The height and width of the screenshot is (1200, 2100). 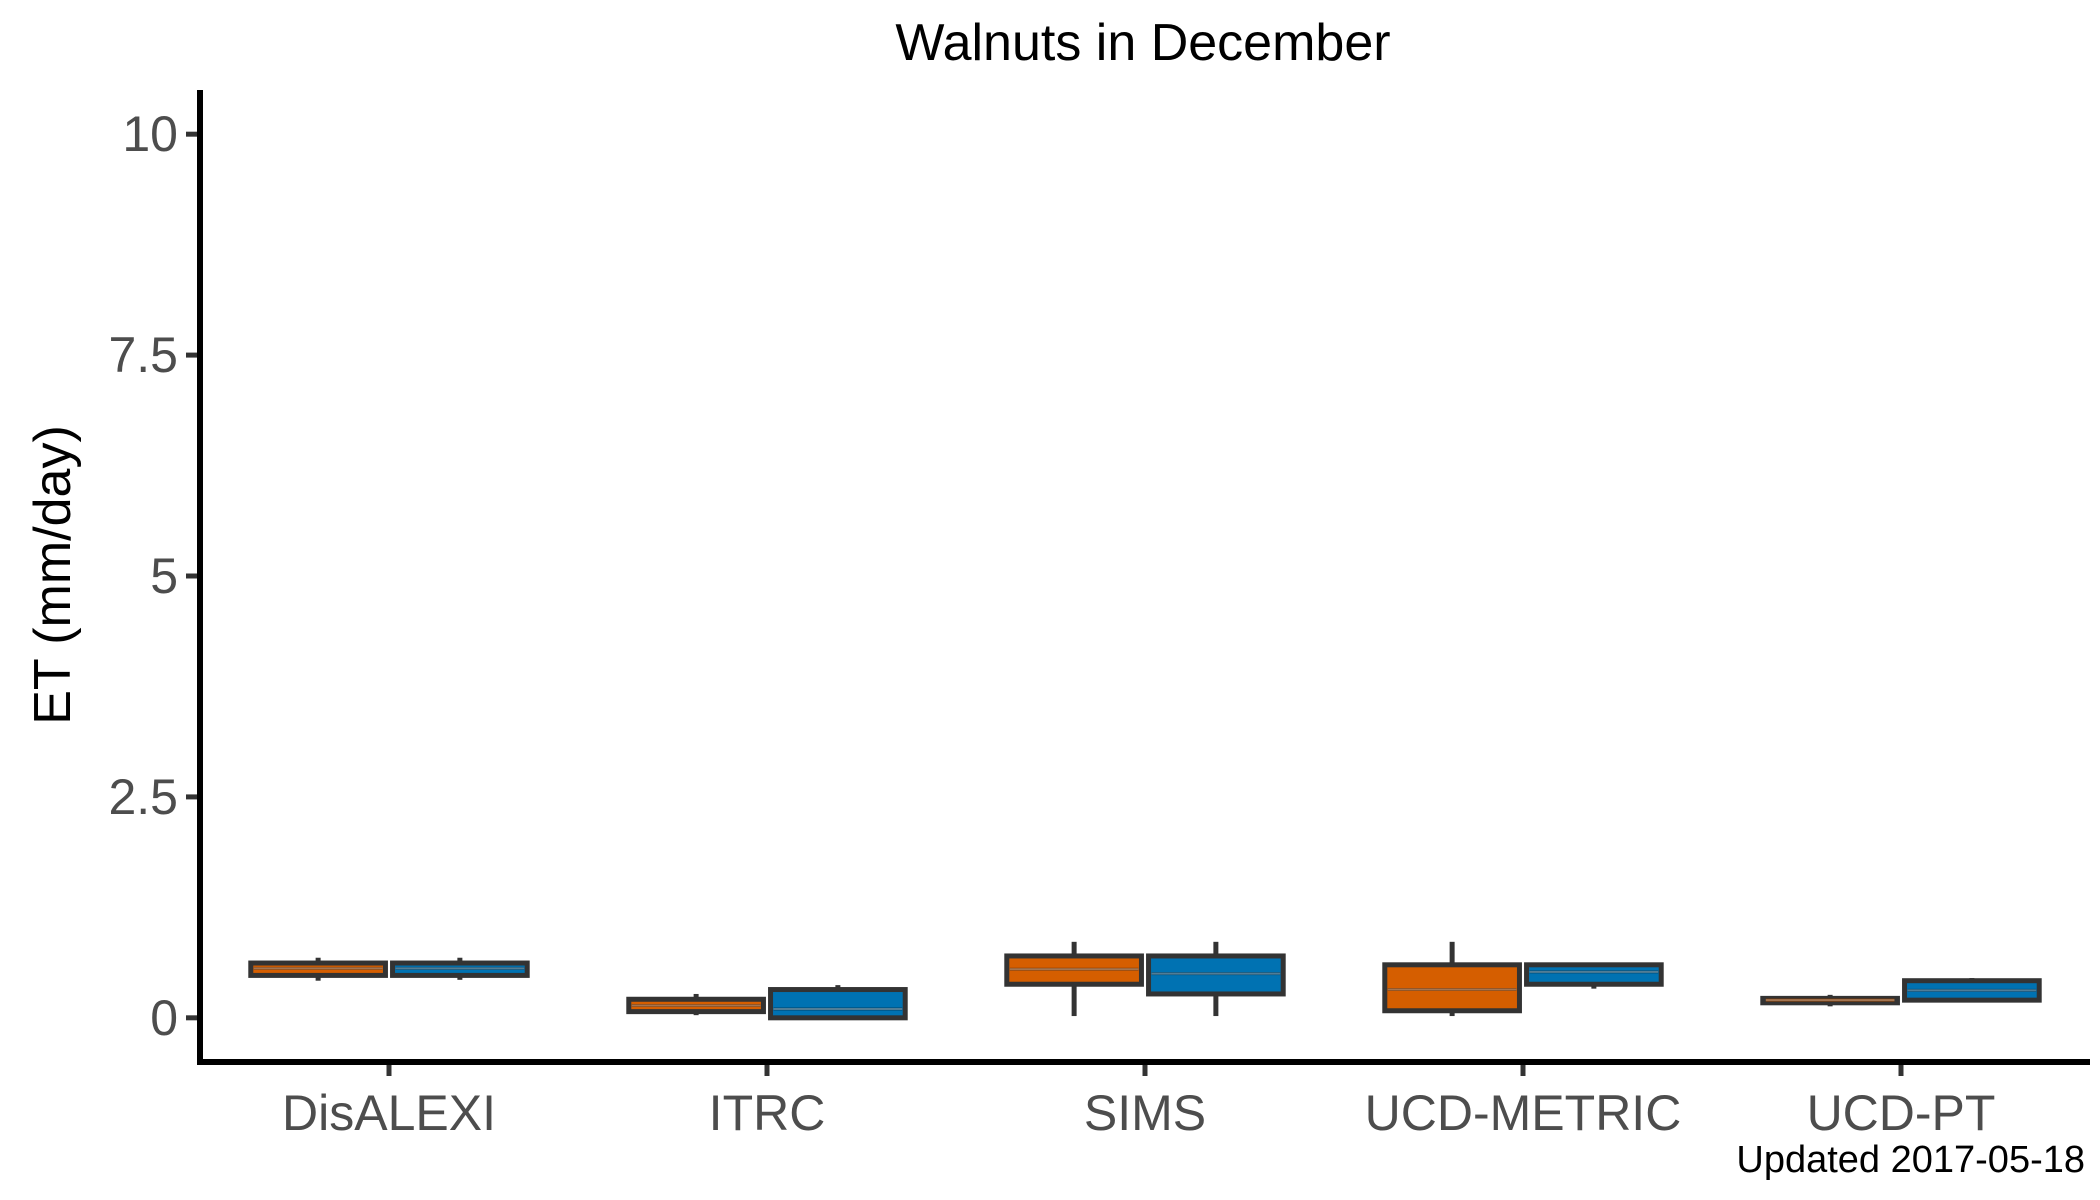 I want to click on y-axis-label: ET (mm/day), so click(x=53, y=575).